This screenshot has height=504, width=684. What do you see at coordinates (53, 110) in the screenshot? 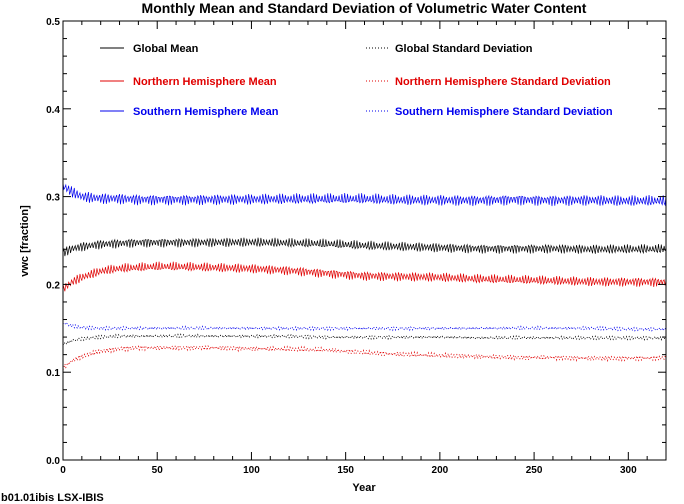
I see `y-tick-label: 0.4` at bounding box center [53, 110].